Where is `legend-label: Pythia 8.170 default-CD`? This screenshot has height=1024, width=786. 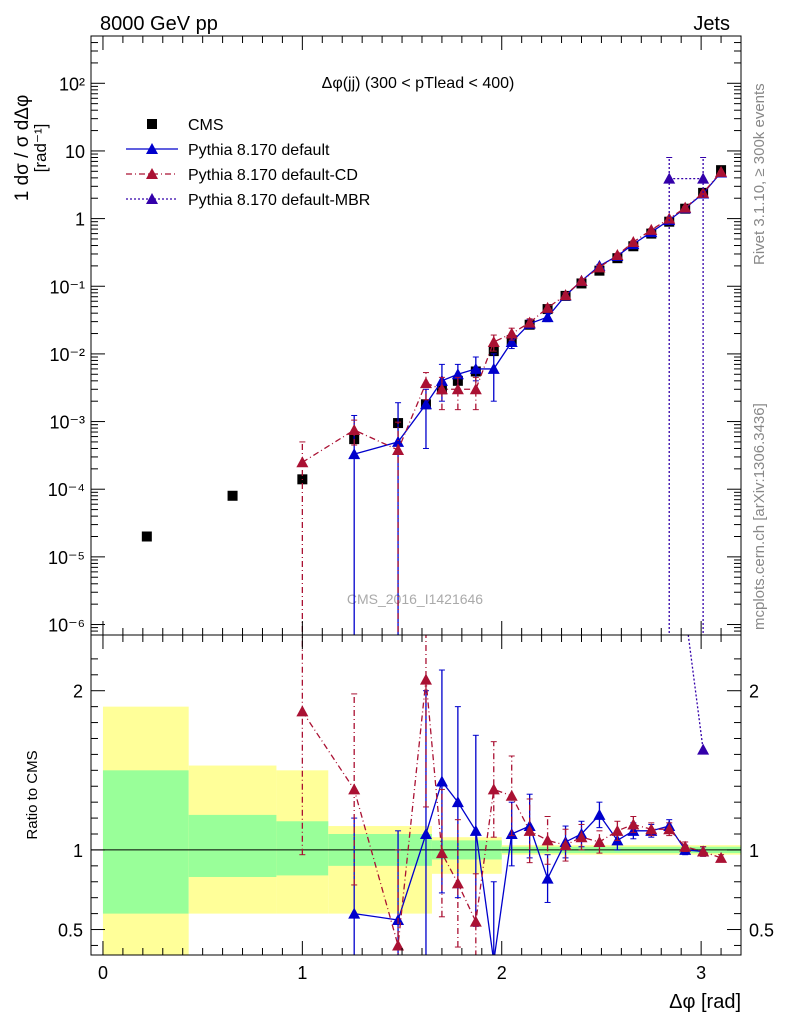
legend-label: Pythia 8.170 default-CD is located at coordinates (273, 175).